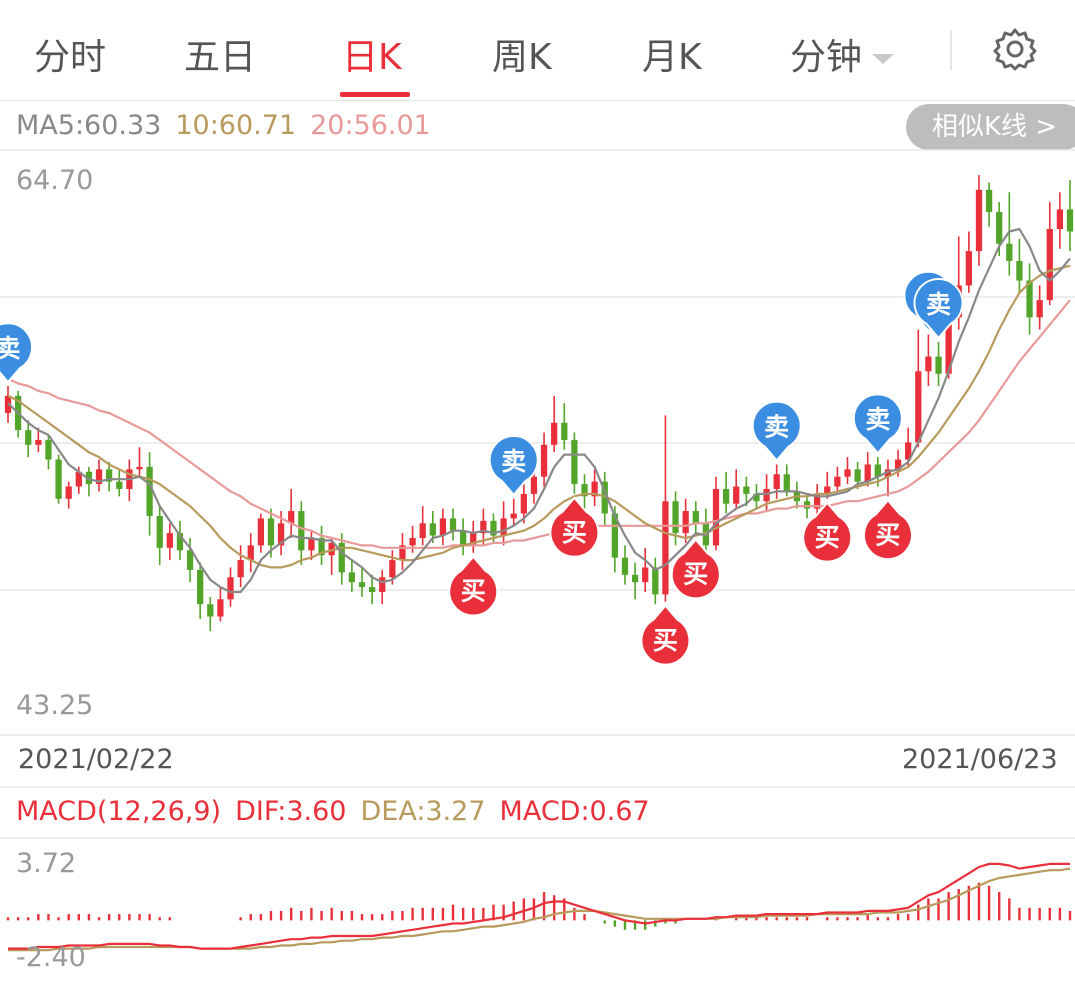  I want to click on gear-icon, so click(1015, 49).